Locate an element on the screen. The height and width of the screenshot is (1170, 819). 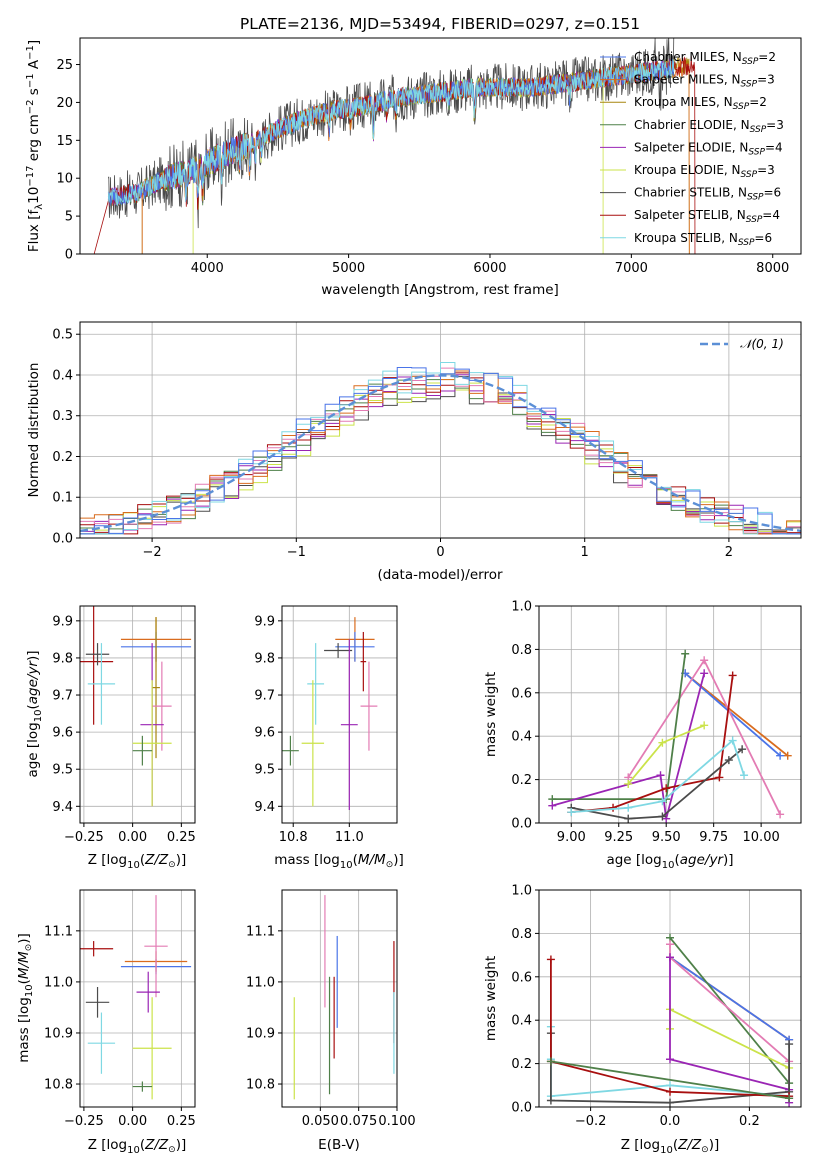
legend-text: Chabrier MILES, N is located at coordinates (688, 57).